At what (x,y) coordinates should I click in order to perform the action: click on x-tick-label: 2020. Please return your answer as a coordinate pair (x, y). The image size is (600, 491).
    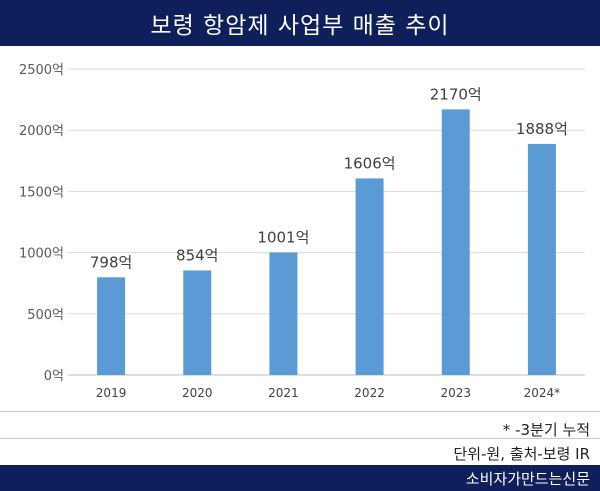
    Looking at the image, I should click on (197, 393).